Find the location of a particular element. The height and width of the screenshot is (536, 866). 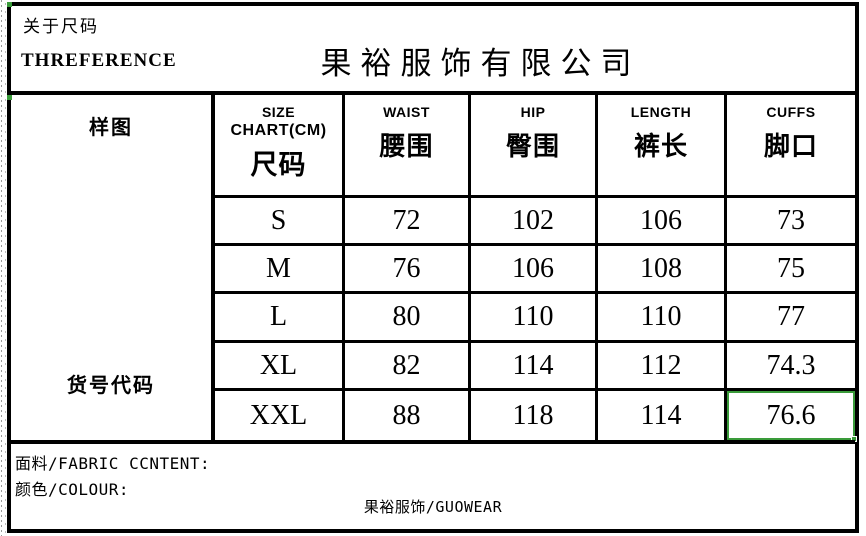

column-header-size-en: SIZE is located at coordinates (278, 112).